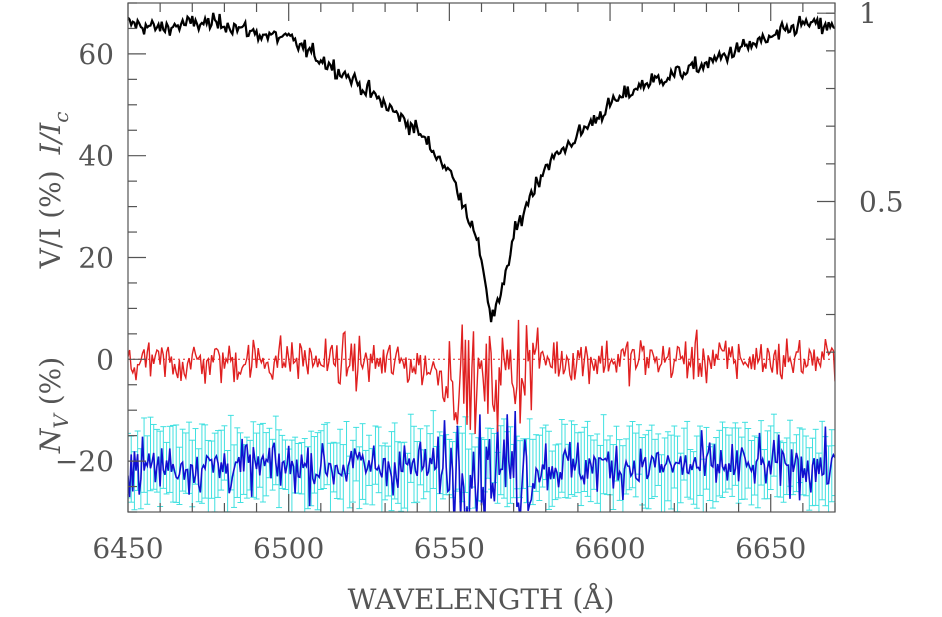 The height and width of the screenshot is (617, 942). I want to click on x-tick-label: 6550, so click(449, 548).